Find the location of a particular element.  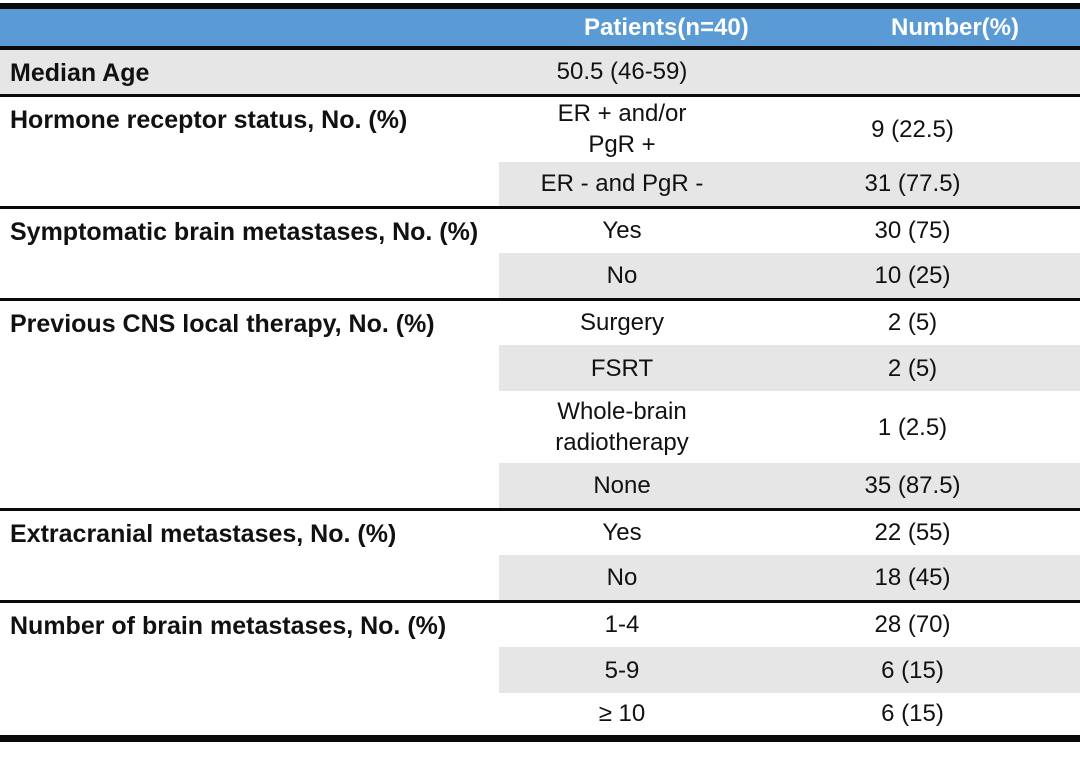

value-cell: 1-4 is located at coordinates (622, 624).